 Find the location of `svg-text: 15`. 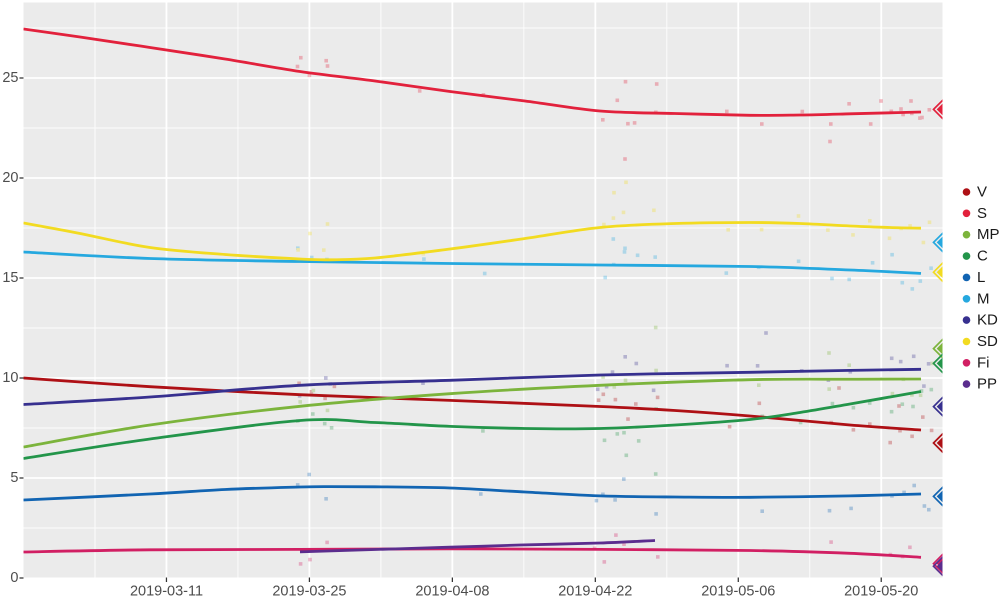

svg-text: 15 is located at coordinates (10, 278).